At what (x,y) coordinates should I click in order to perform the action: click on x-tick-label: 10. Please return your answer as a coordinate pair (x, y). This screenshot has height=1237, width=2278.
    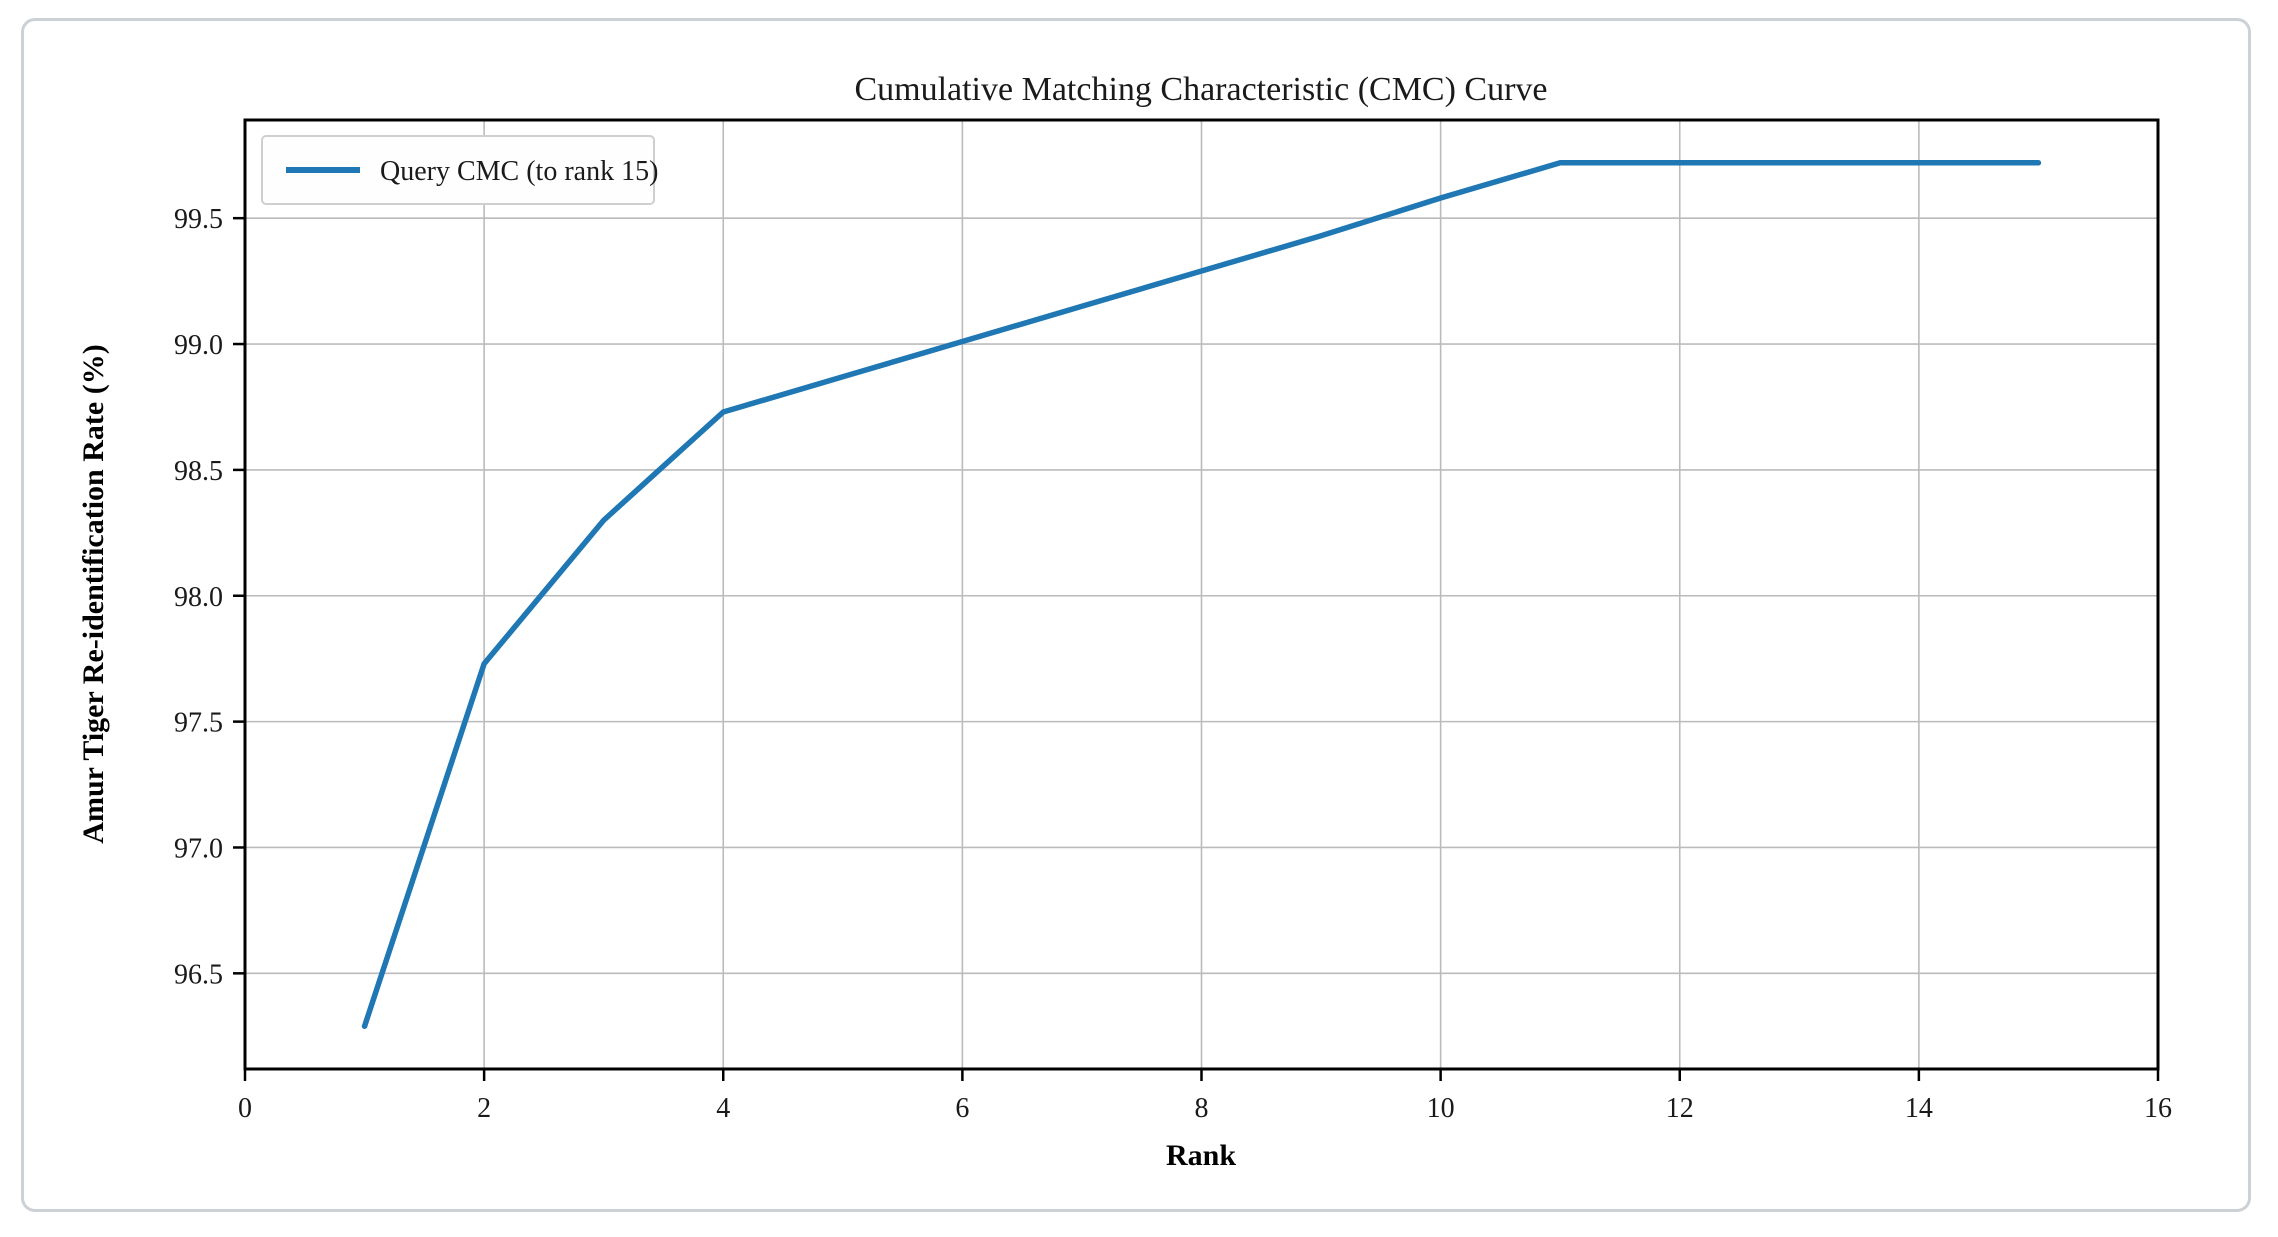
    Looking at the image, I should click on (1441, 1108).